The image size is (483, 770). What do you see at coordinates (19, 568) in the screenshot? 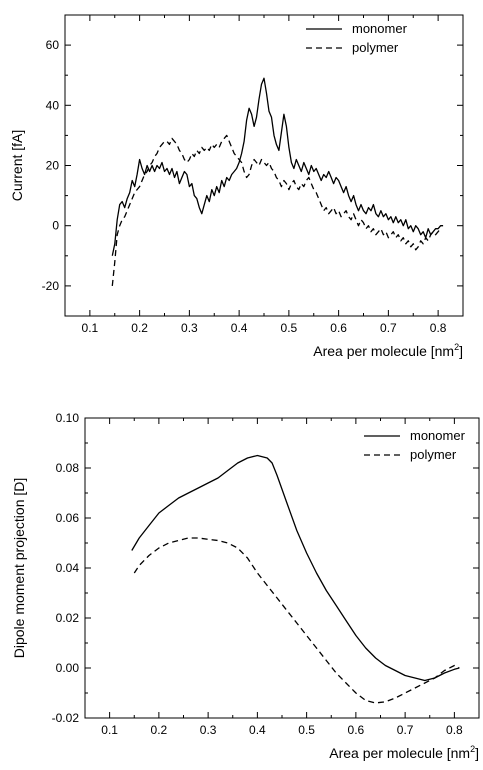
I see `y-axis-label: Dipole moment projection [D]` at bounding box center [19, 568].